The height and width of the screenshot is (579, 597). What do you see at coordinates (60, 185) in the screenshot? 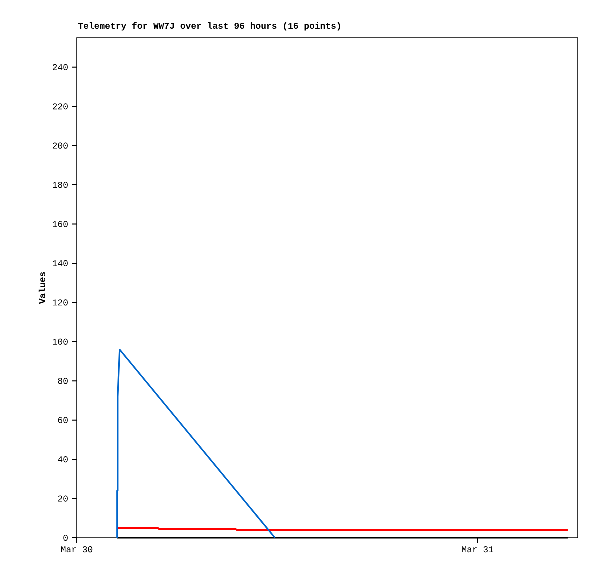
I see `y-tick-label: 180` at bounding box center [60, 185].